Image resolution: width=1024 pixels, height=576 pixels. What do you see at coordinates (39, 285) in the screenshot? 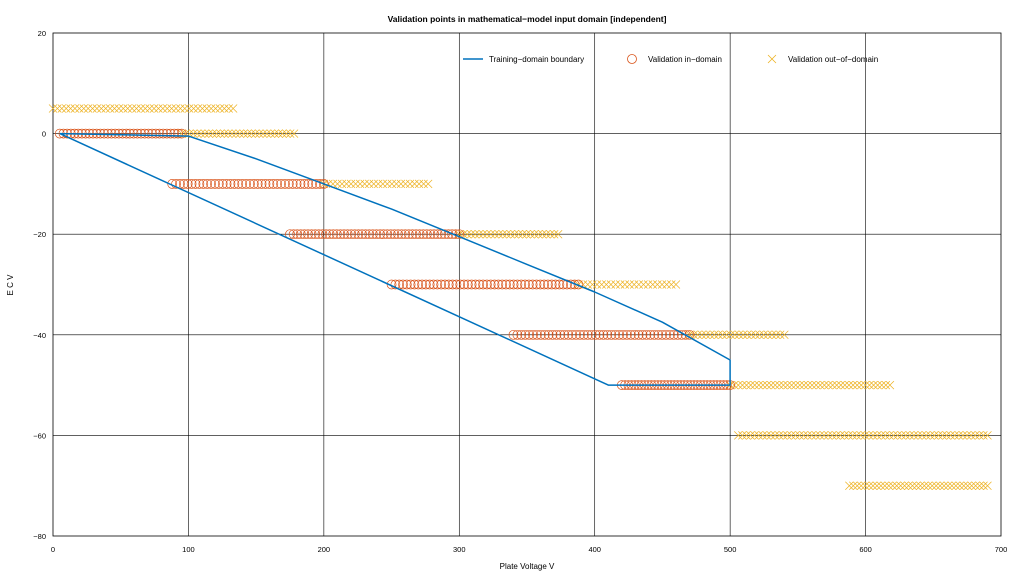
I see `y-axis: −80 −60 −40 −20 0 20` at bounding box center [39, 285].